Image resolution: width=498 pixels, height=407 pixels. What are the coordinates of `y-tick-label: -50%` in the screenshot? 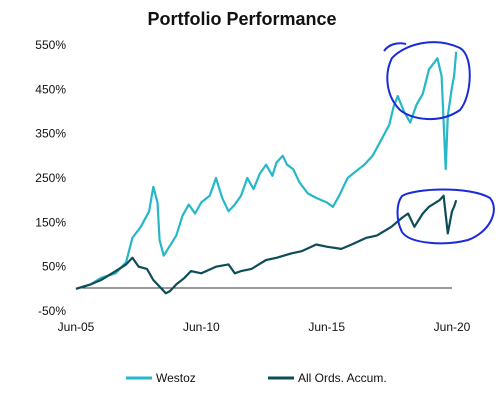 It's located at (52, 311).